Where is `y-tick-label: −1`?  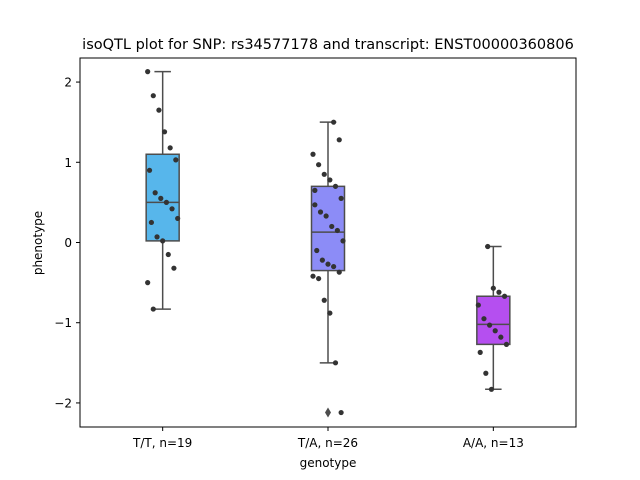
y-tick-label: −1 is located at coordinates (63, 323).